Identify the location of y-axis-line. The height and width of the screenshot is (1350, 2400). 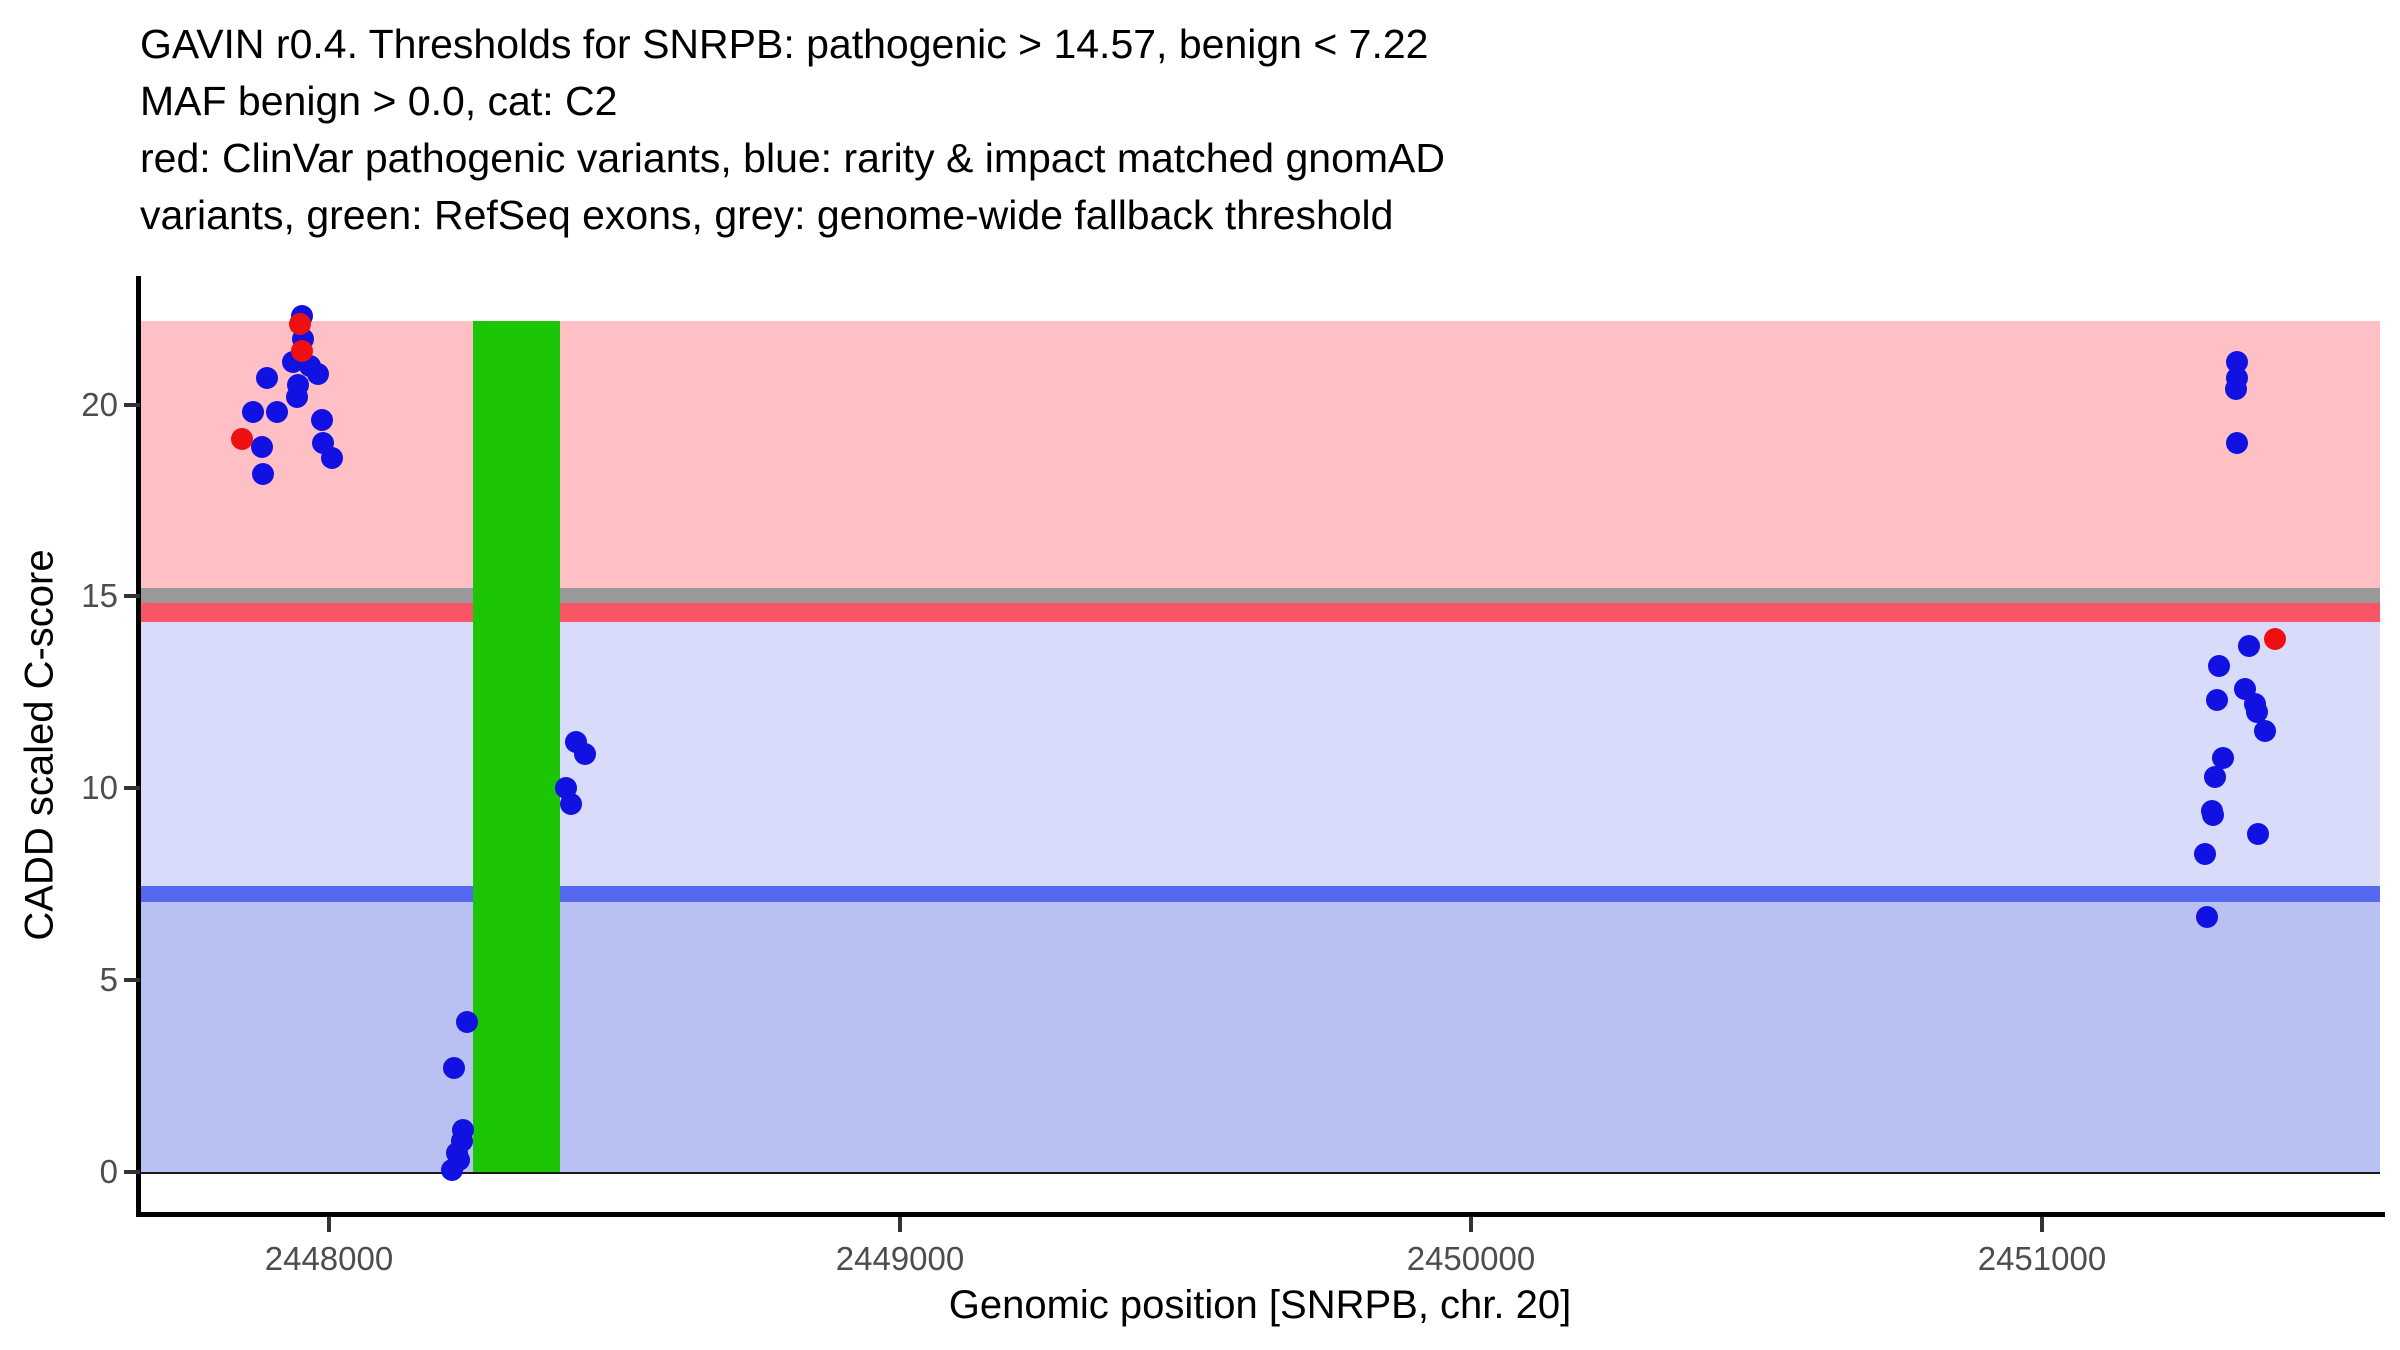
(138, 746).